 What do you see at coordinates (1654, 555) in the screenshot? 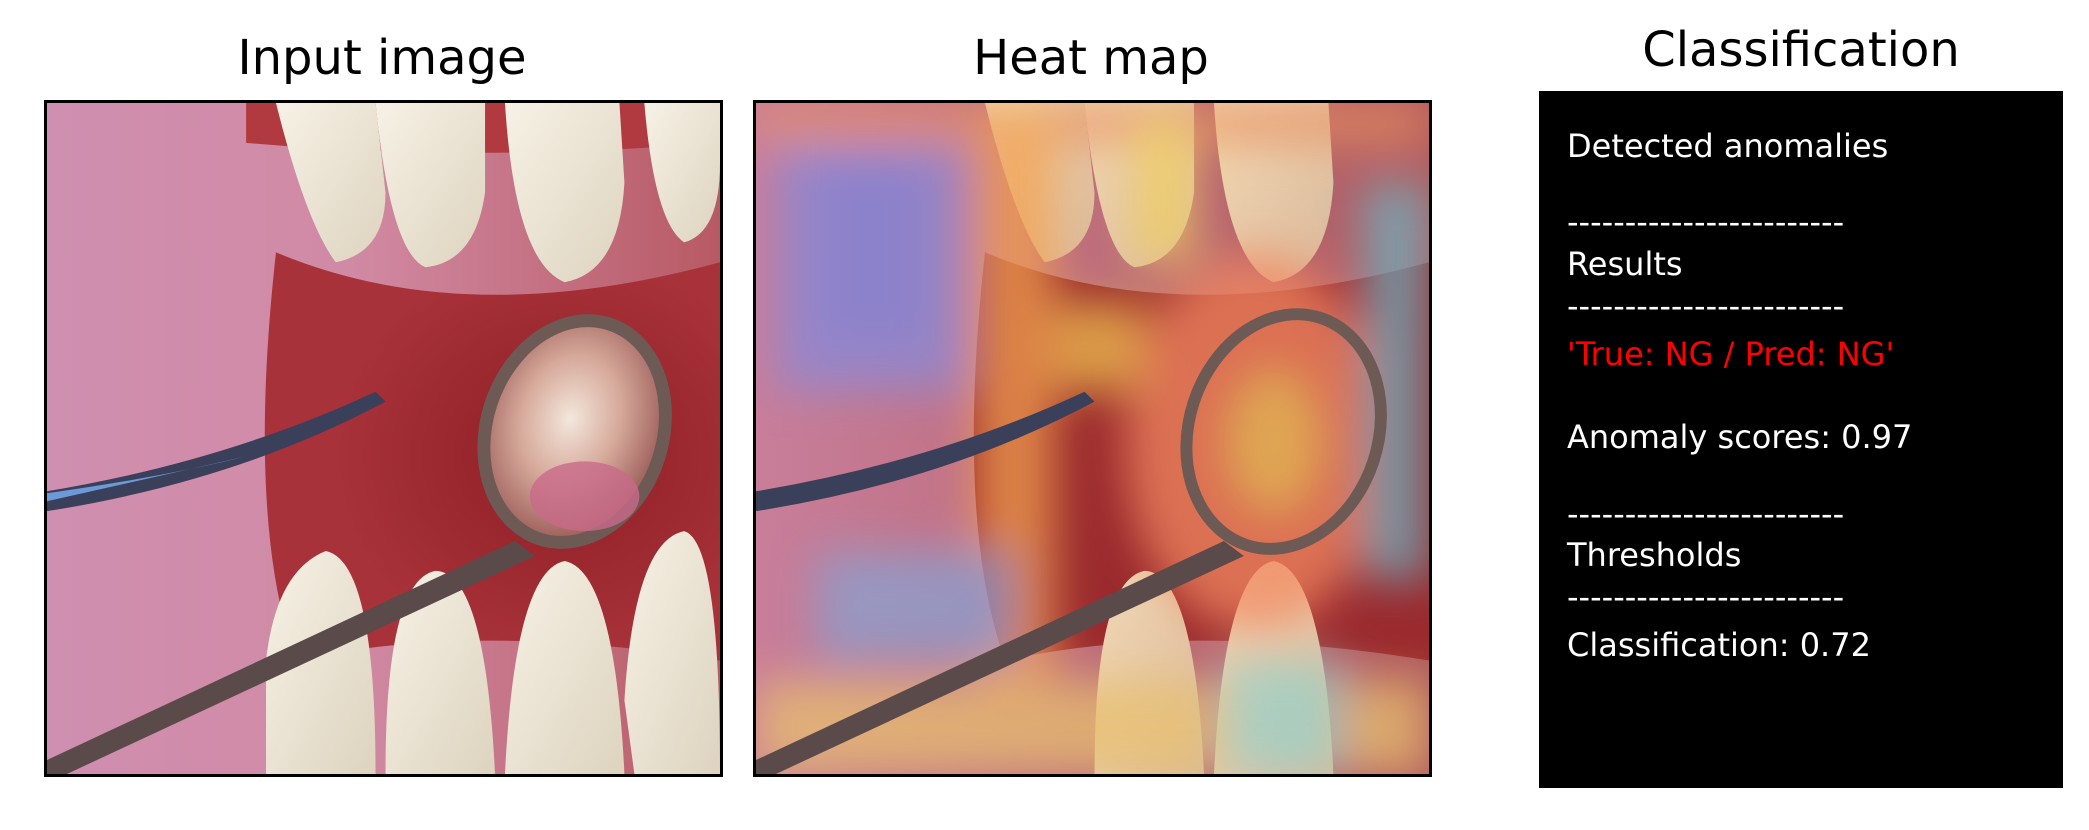
I see `thresholds-heading: Thresholds` at bounding box center [1654, 555].